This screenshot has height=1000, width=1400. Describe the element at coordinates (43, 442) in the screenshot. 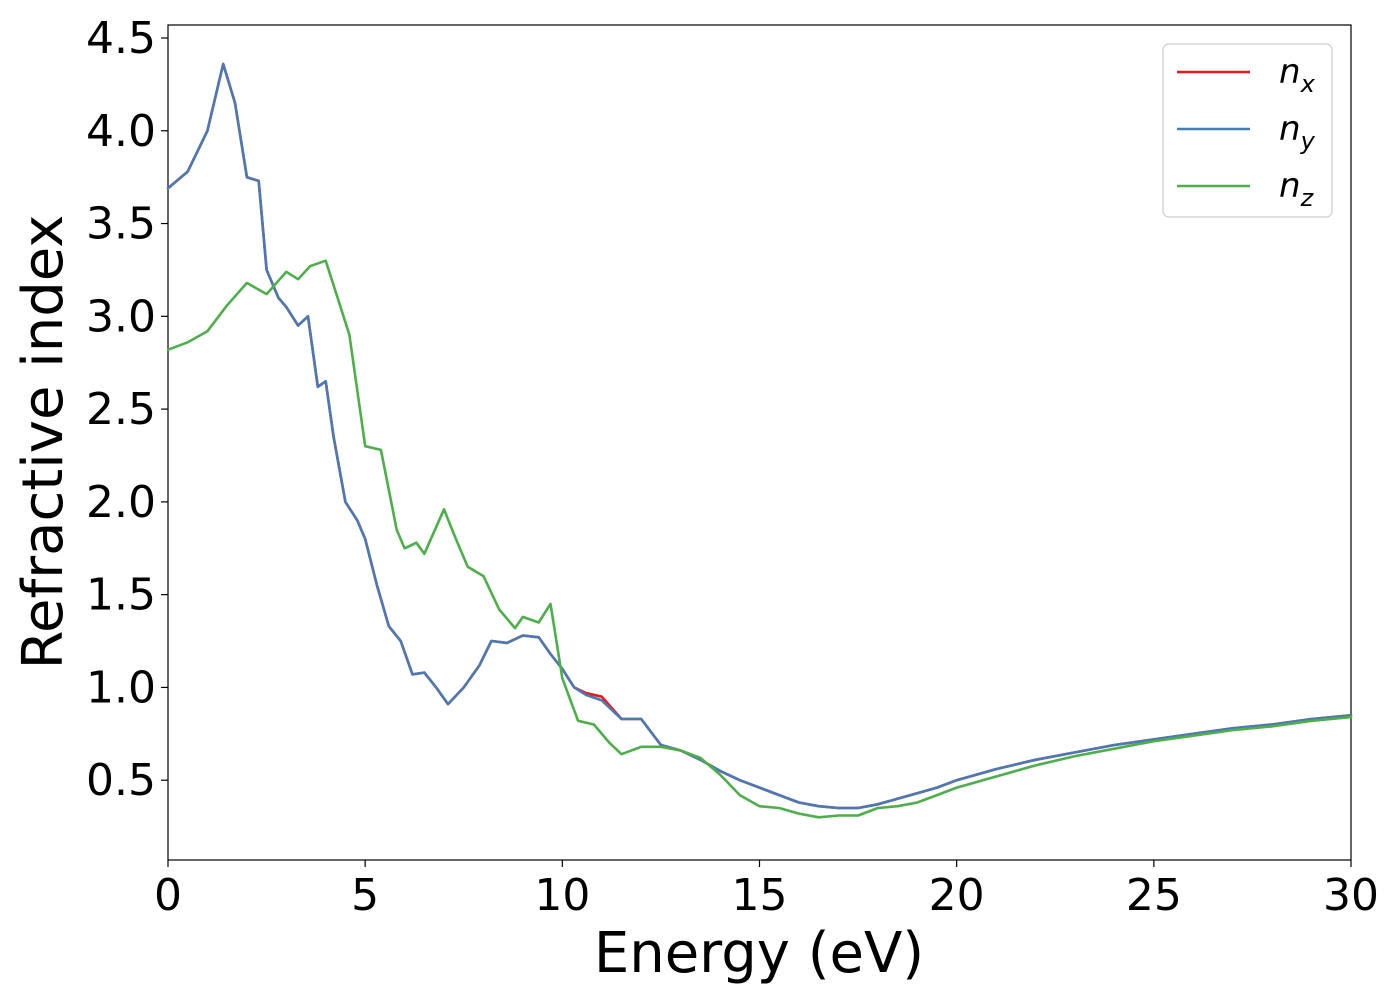

I see `y-axis-title: Refractive index` at that location.